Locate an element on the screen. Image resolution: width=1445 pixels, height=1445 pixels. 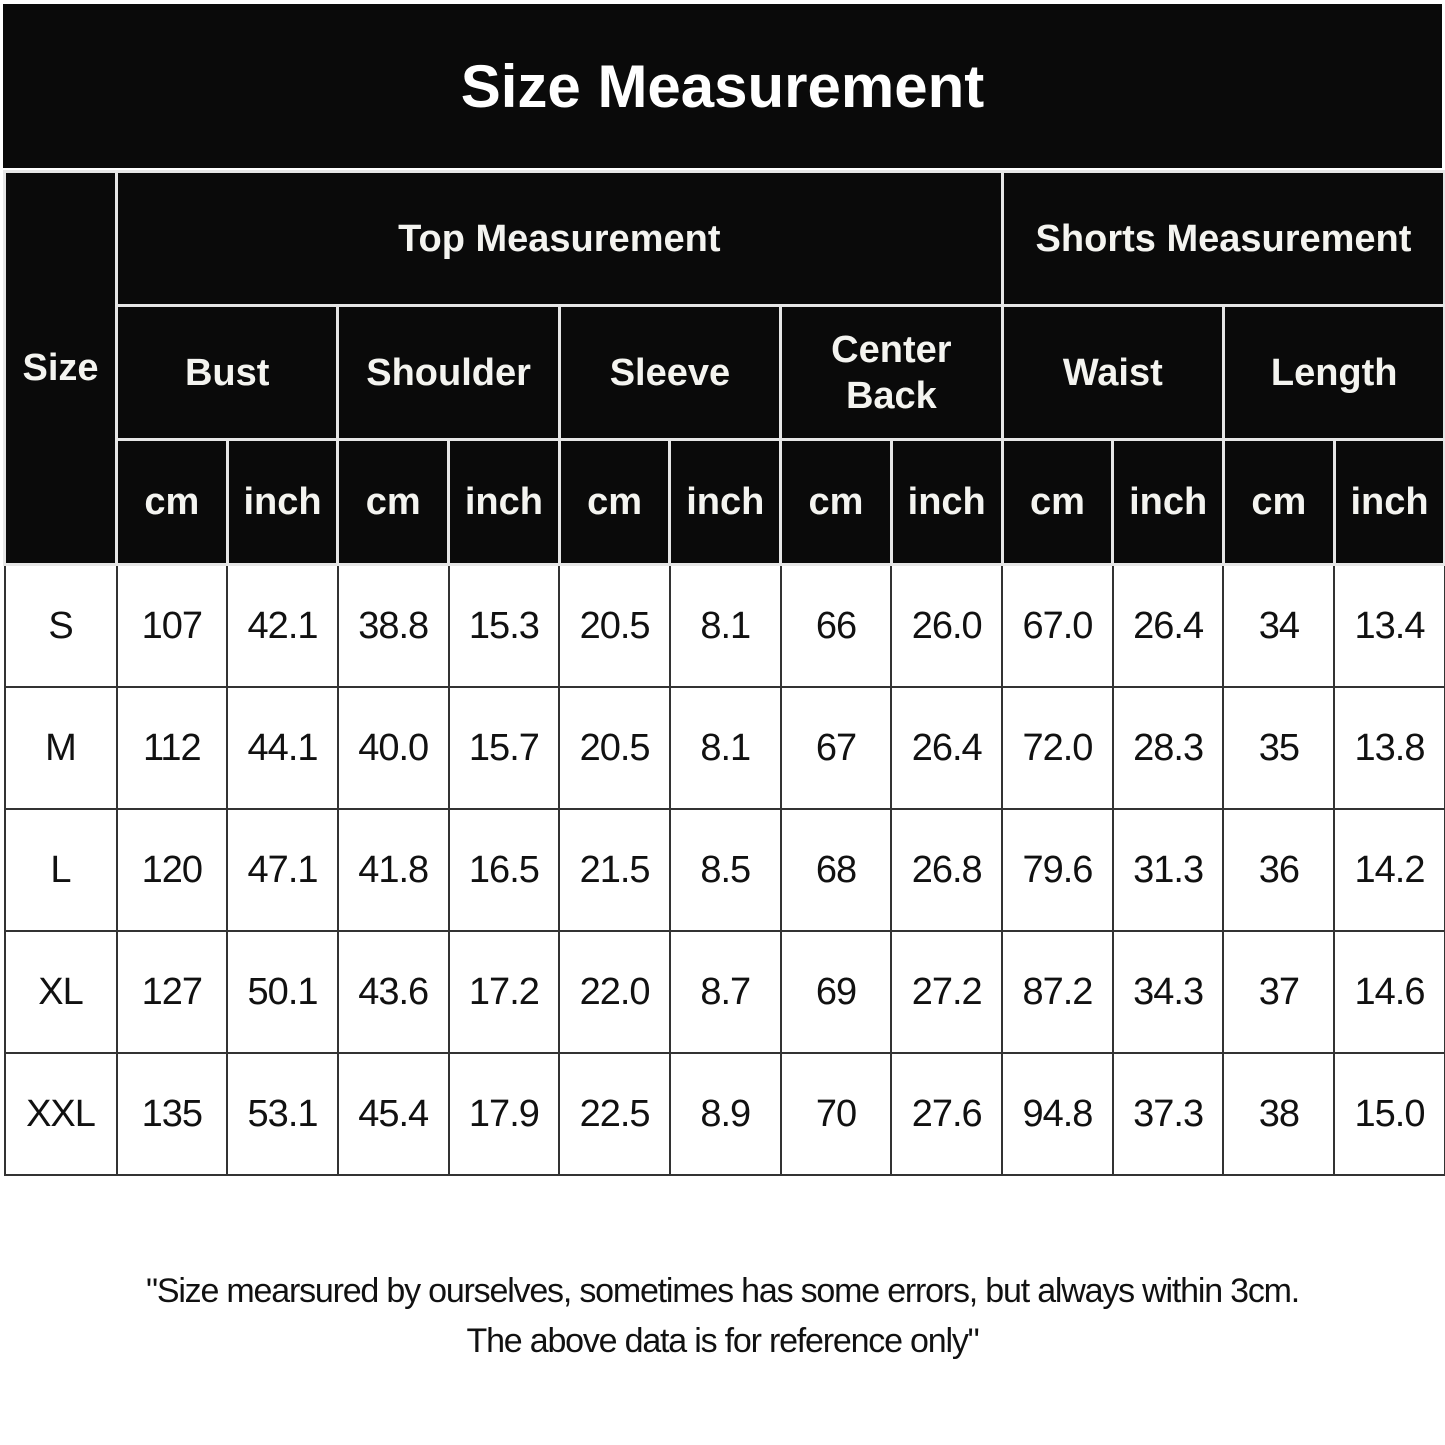
measure-label: Shoulder is located at coordinates (448, 372).